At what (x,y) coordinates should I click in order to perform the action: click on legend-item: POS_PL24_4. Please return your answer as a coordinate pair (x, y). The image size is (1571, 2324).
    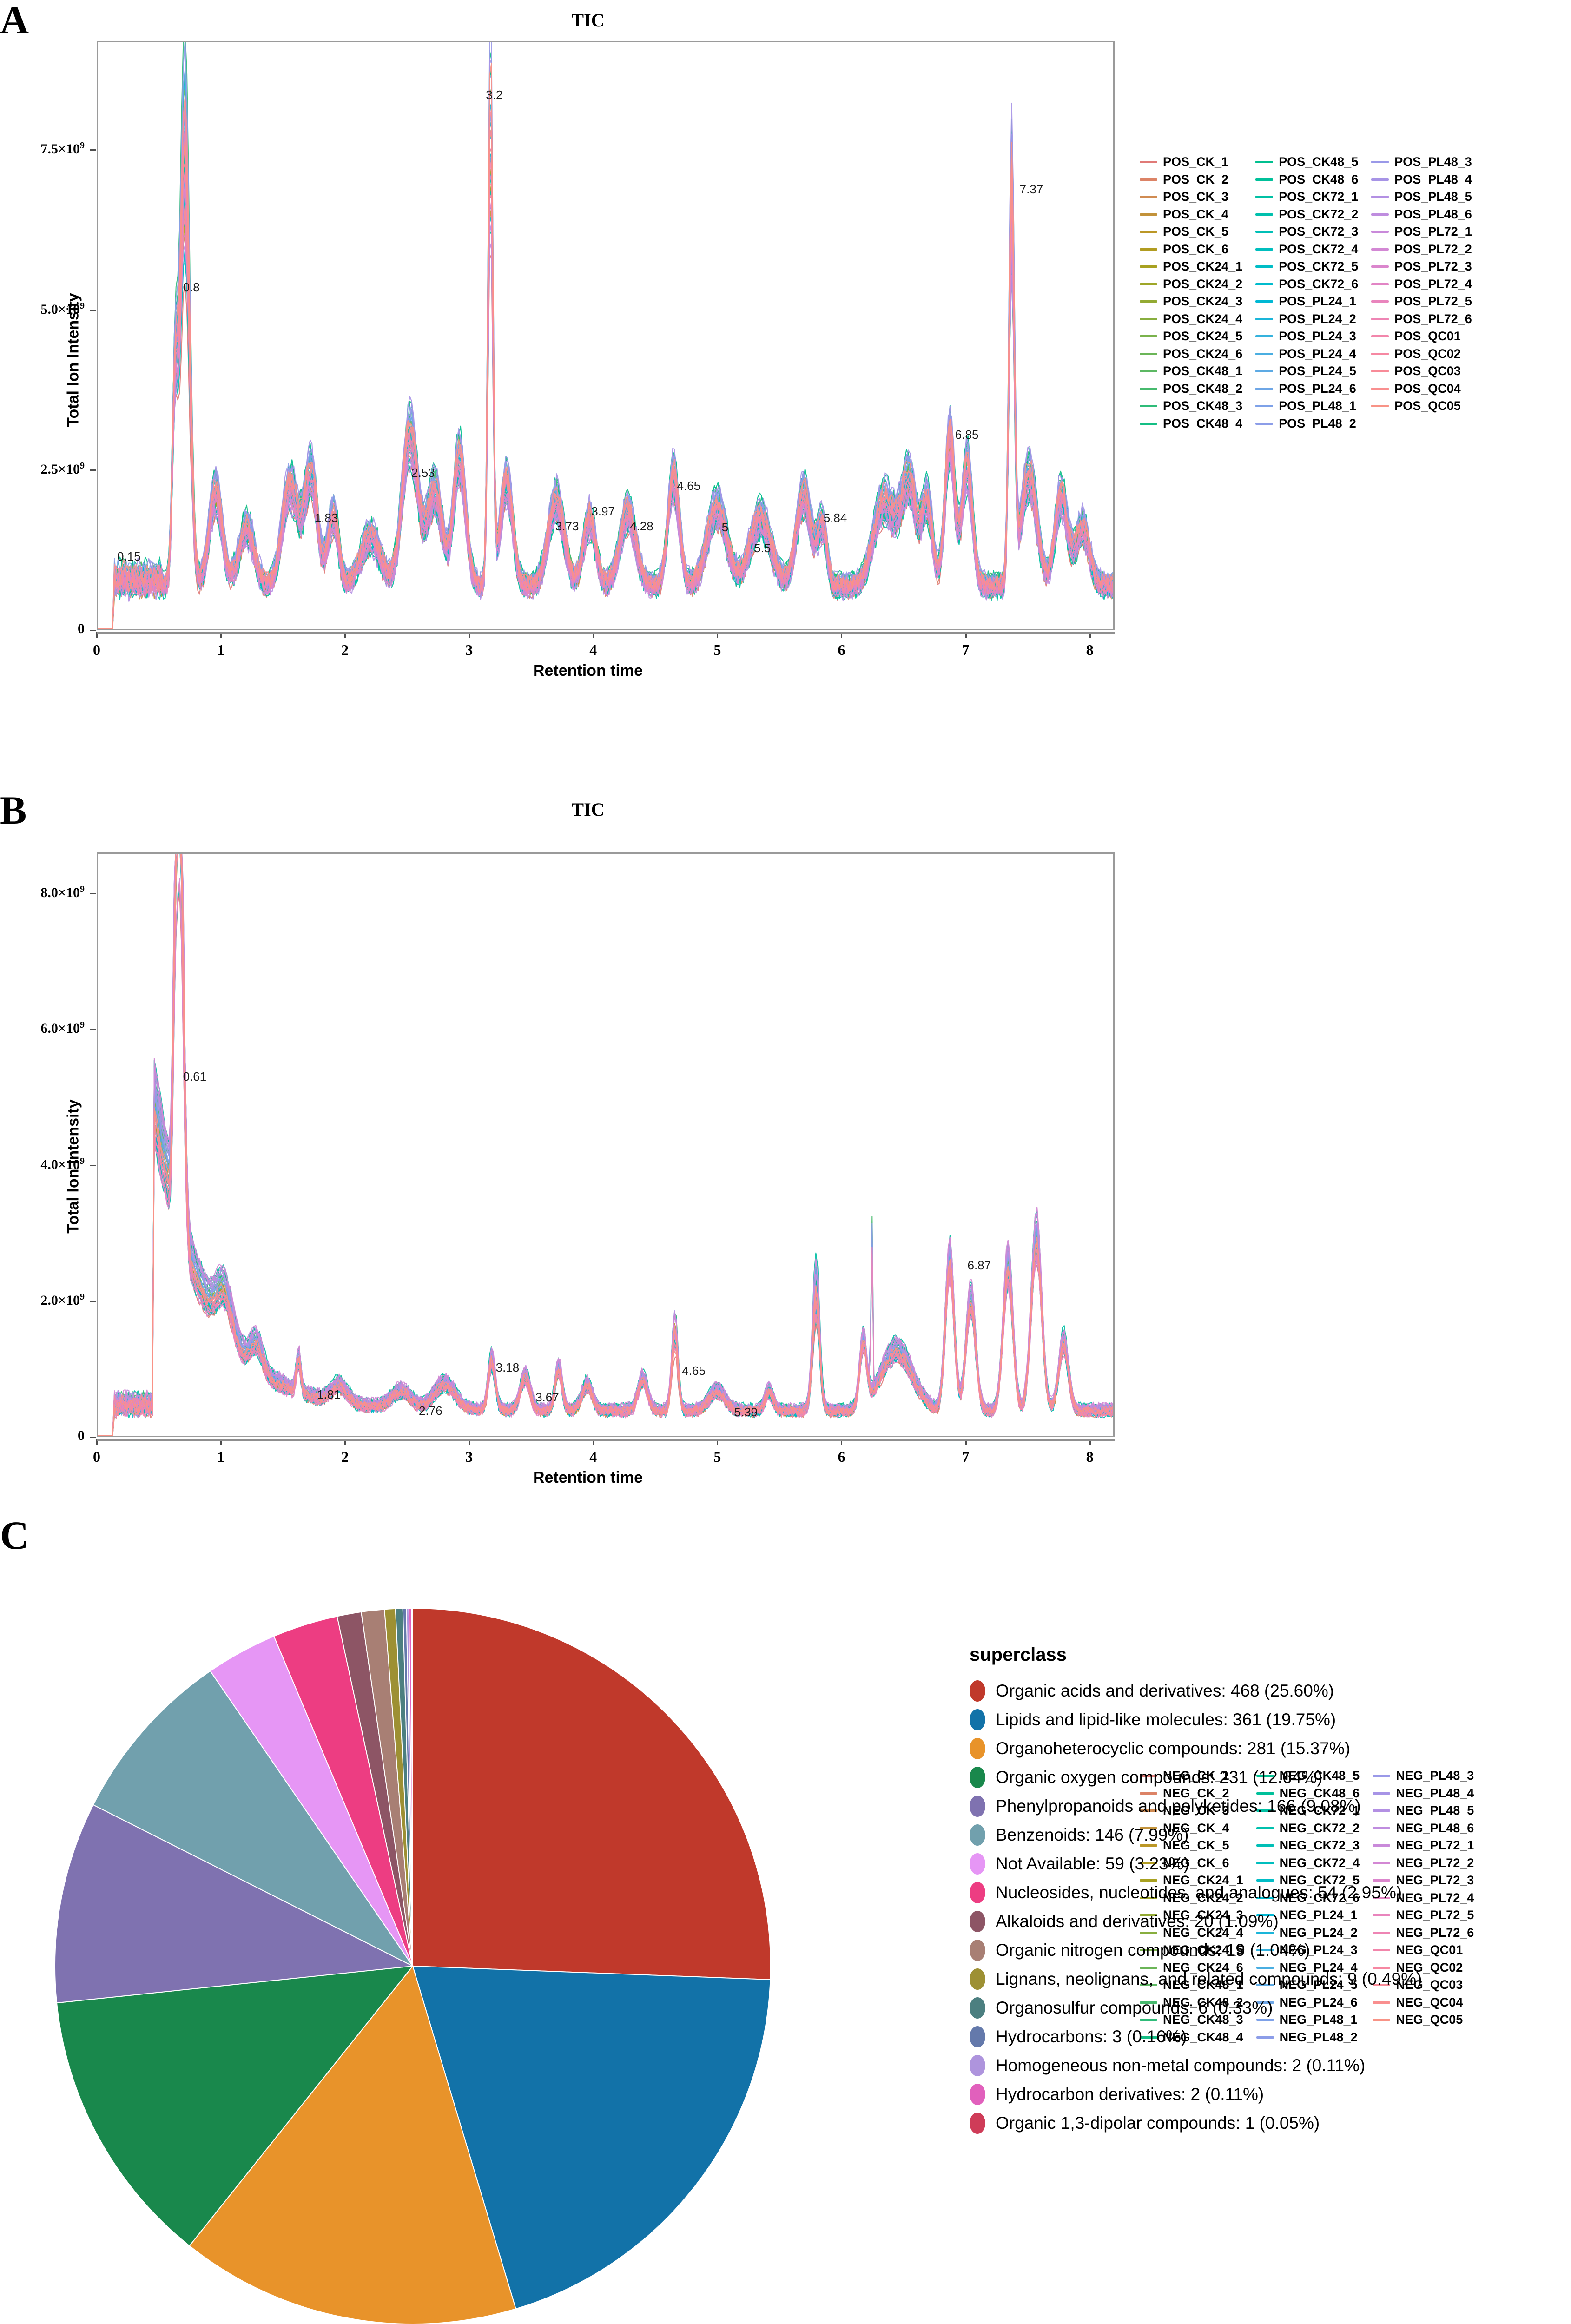
    Looking at the image, I should click on (1306, 354).